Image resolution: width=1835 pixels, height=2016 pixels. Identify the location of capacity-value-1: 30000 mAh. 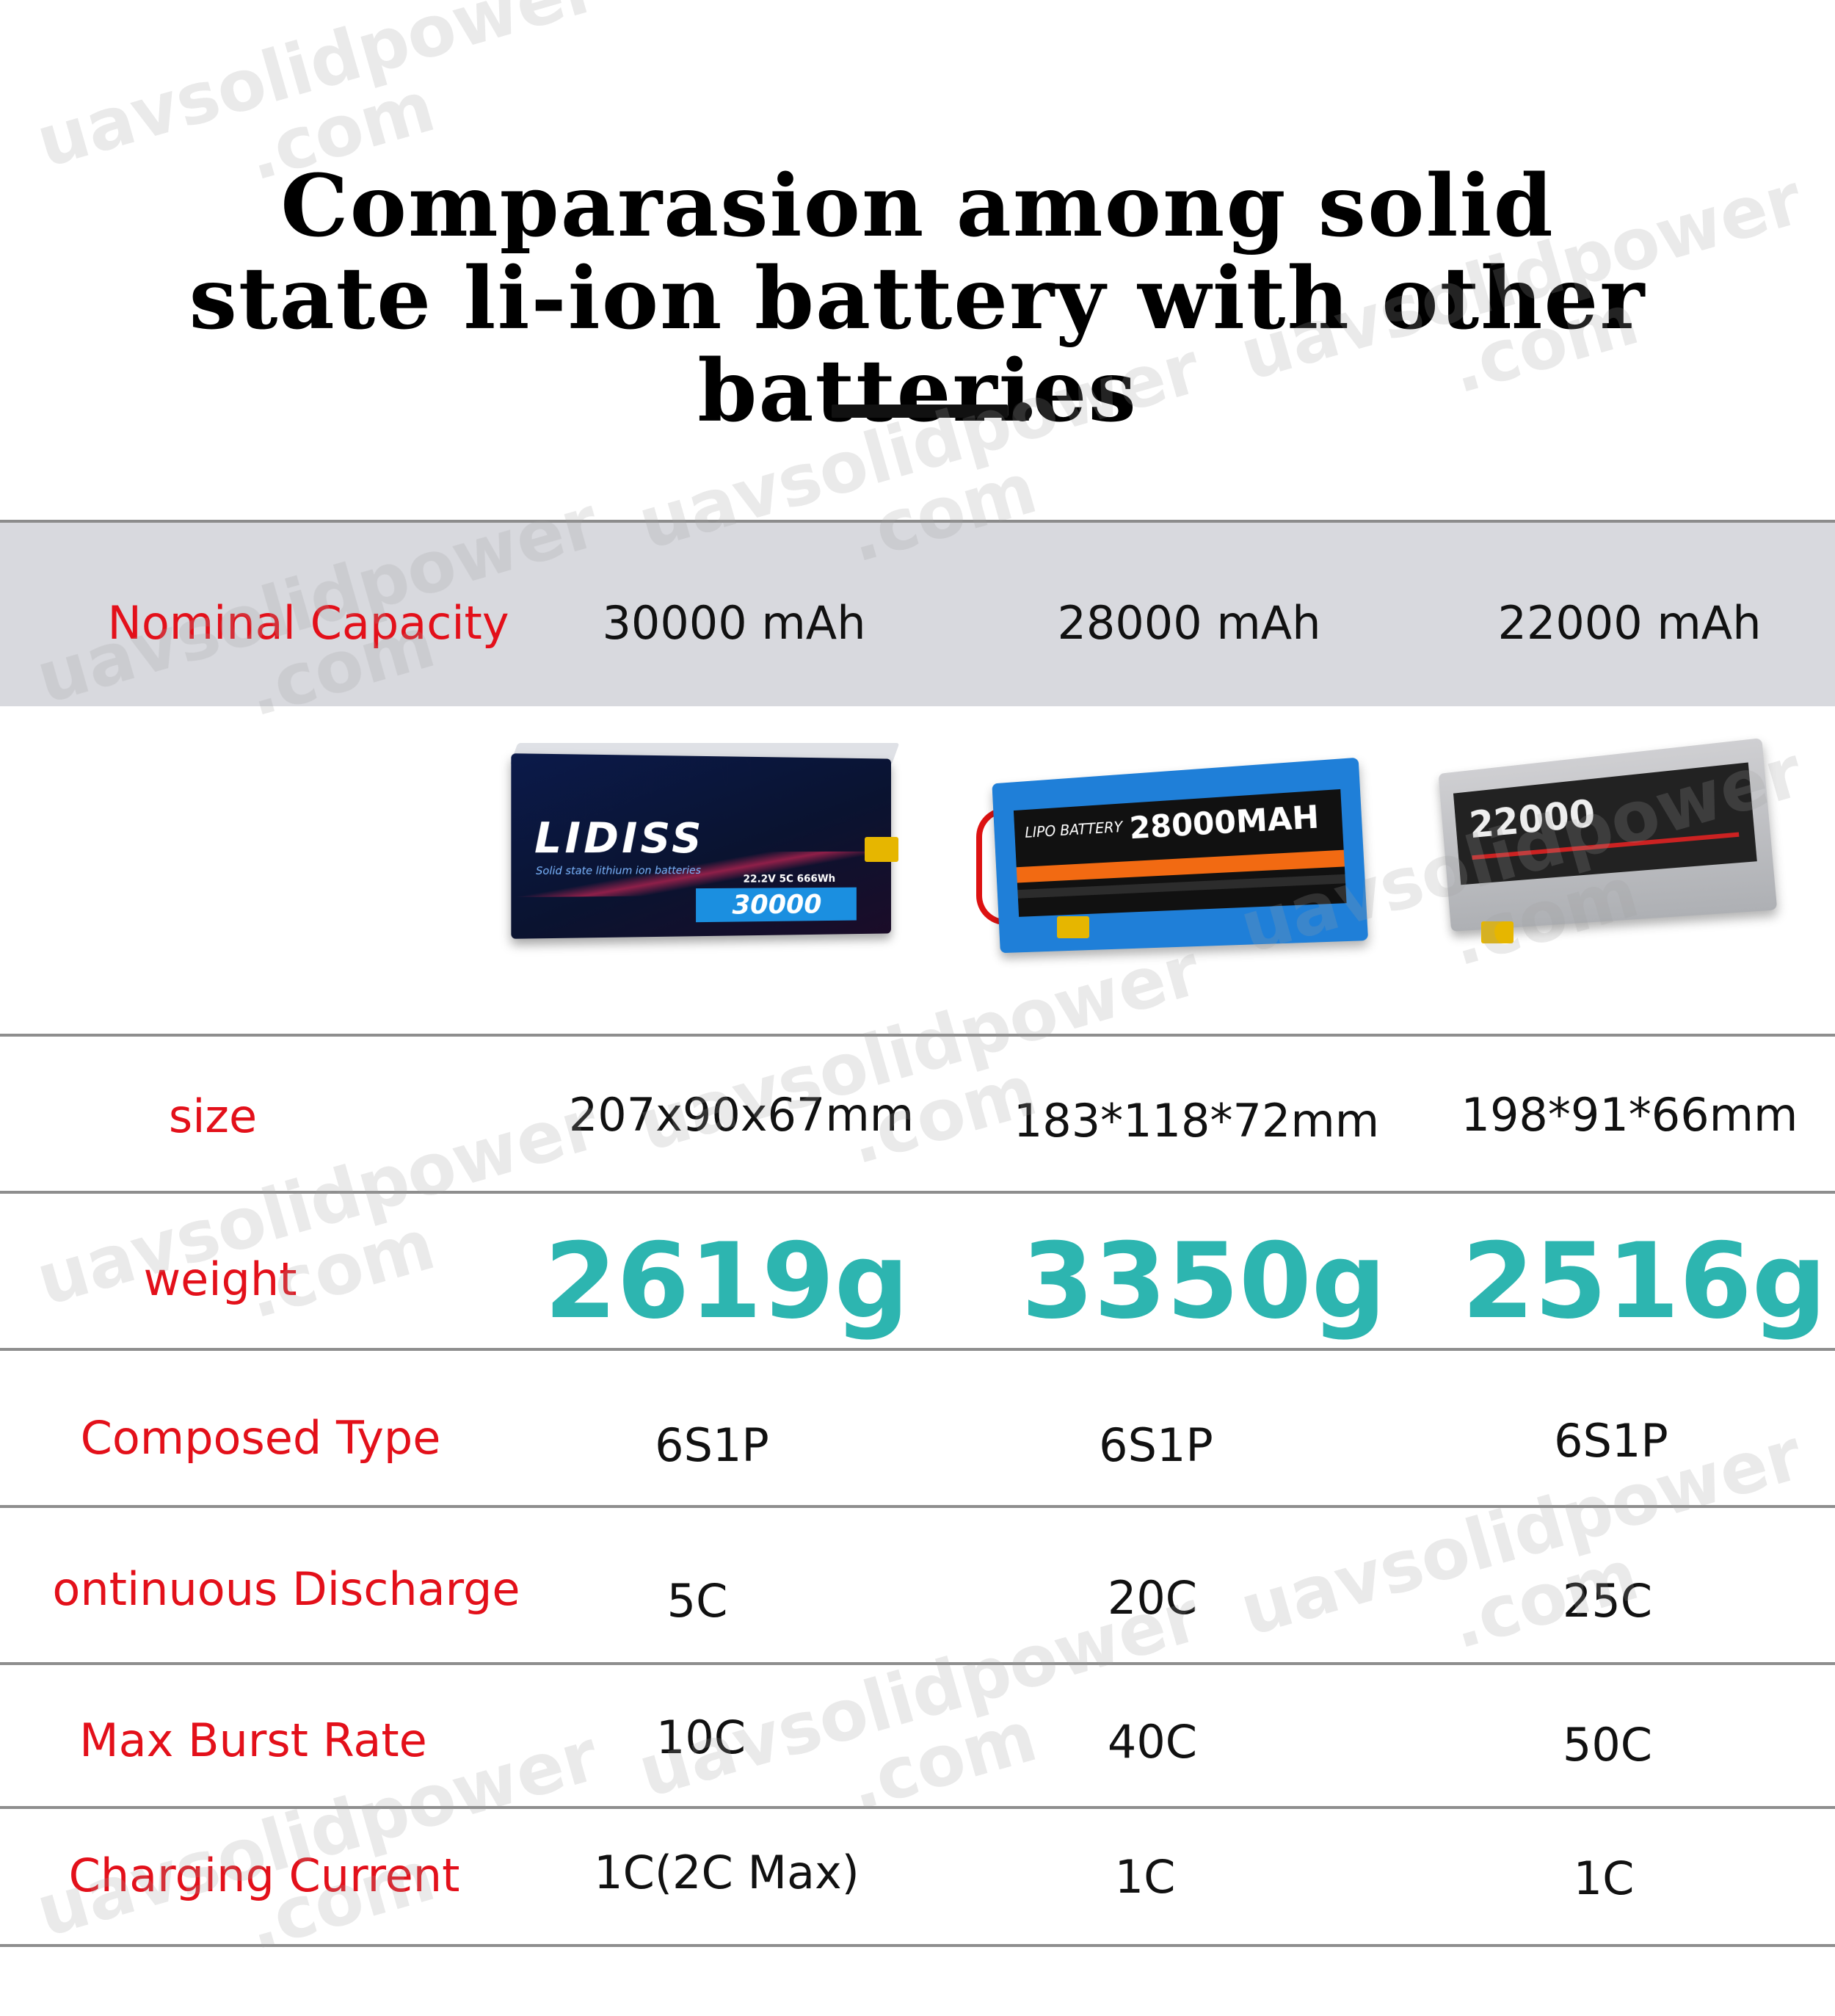
(734, 623).